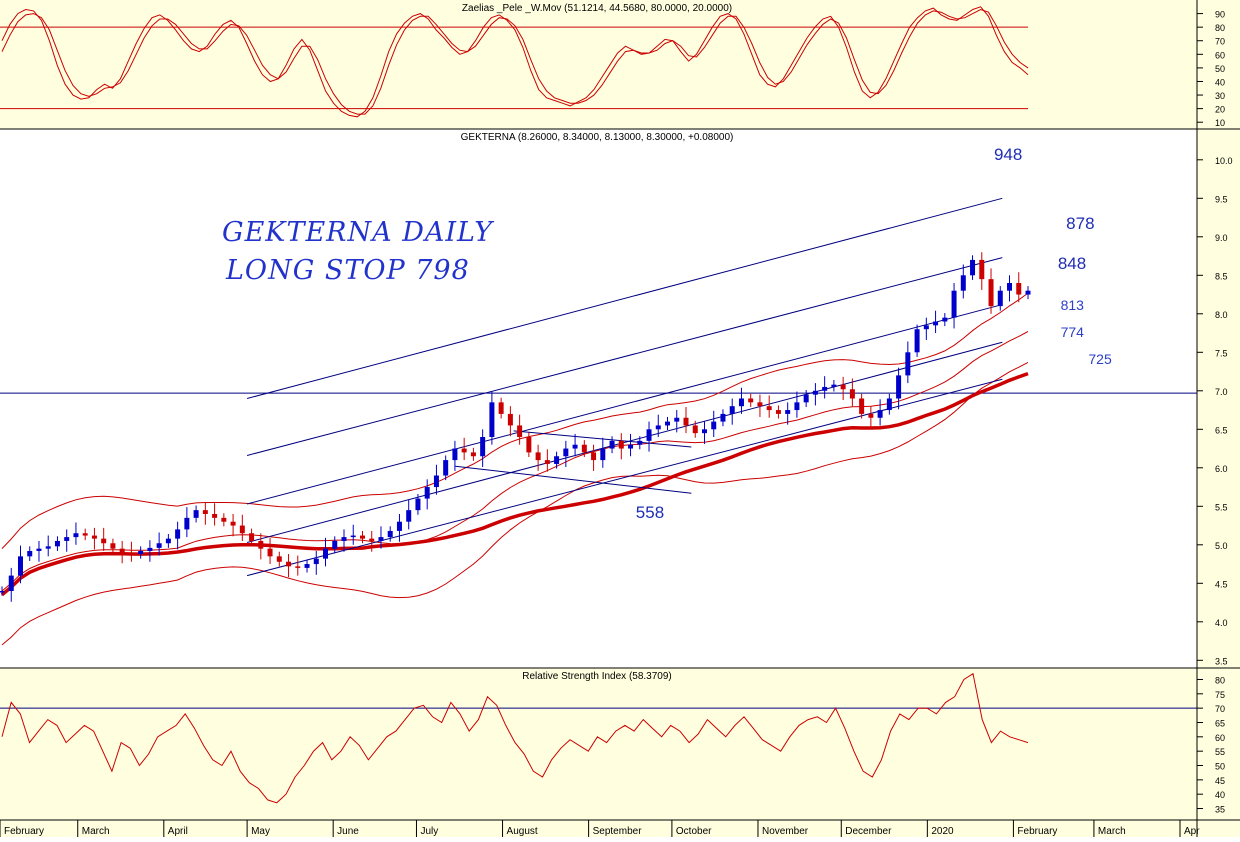 The height and width of the screenshot is (842, 1240). Describe the element at coordinates (1220, 96) in the screenshot. I see `stochastic-ytick-label: 30` at that location.